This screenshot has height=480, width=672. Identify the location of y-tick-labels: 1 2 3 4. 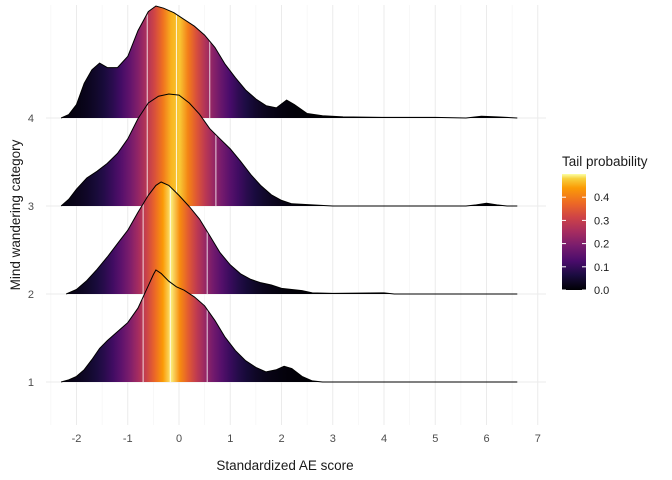
(31, 251).